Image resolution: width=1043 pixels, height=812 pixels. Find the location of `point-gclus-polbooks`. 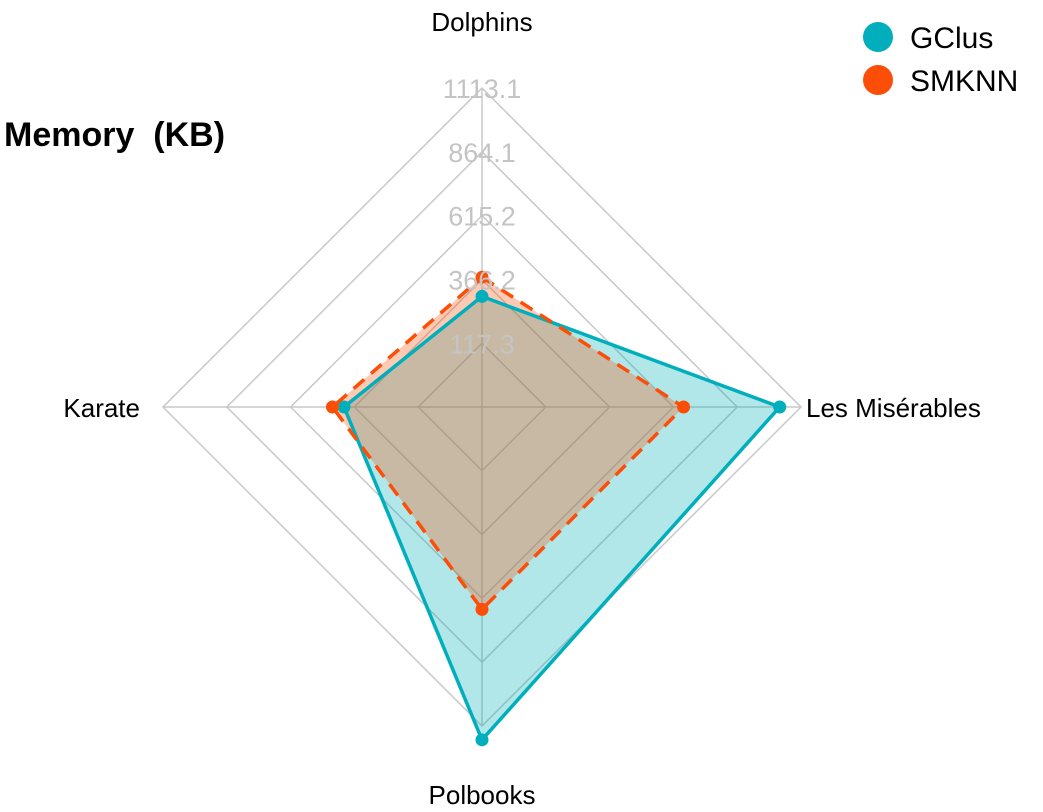

point-gclus-polbooks is located at coordinates (482, 740).